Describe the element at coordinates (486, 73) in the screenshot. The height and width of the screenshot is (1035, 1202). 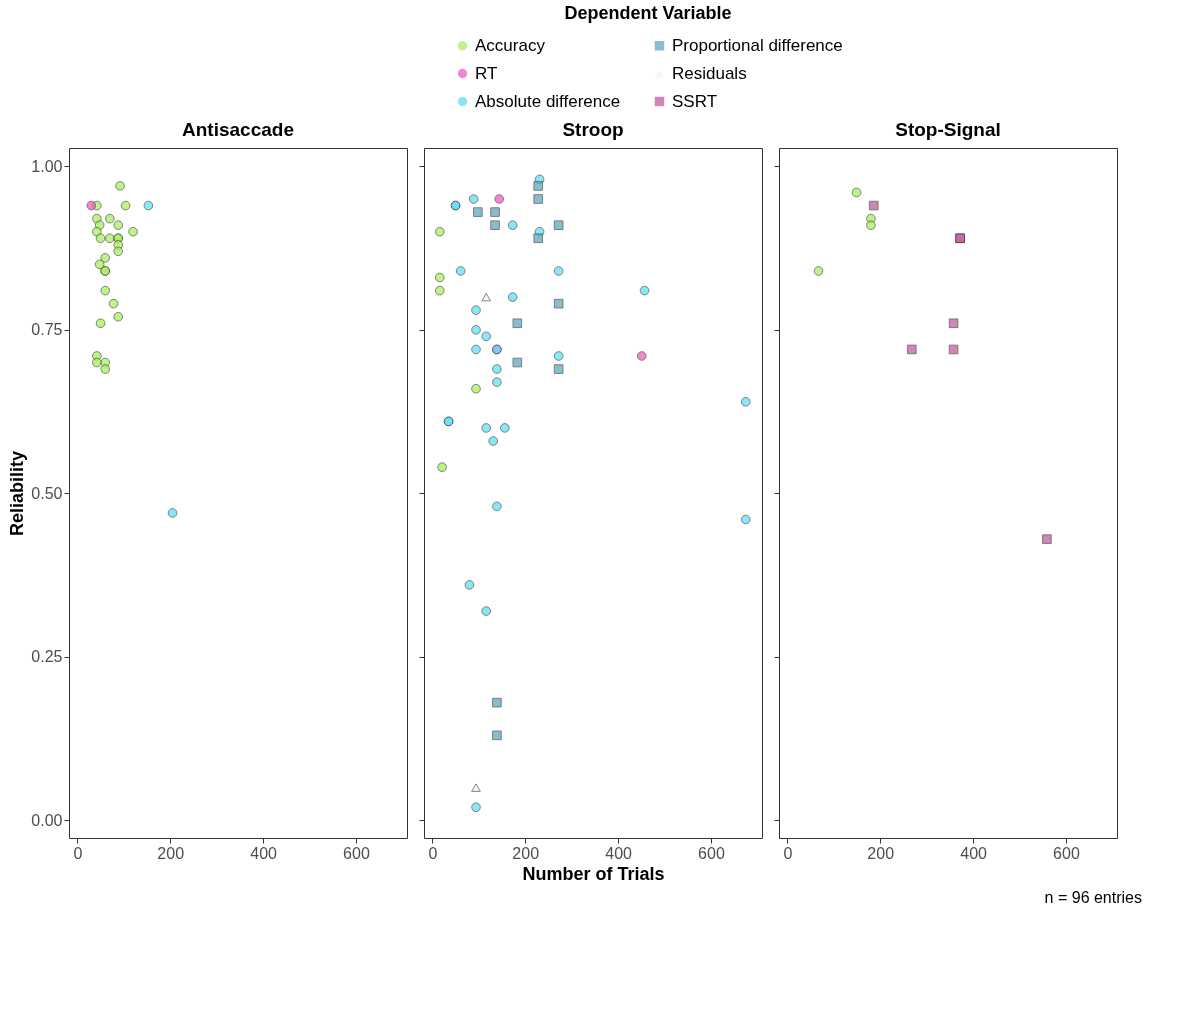
I see `legend-label: RT` at that location.